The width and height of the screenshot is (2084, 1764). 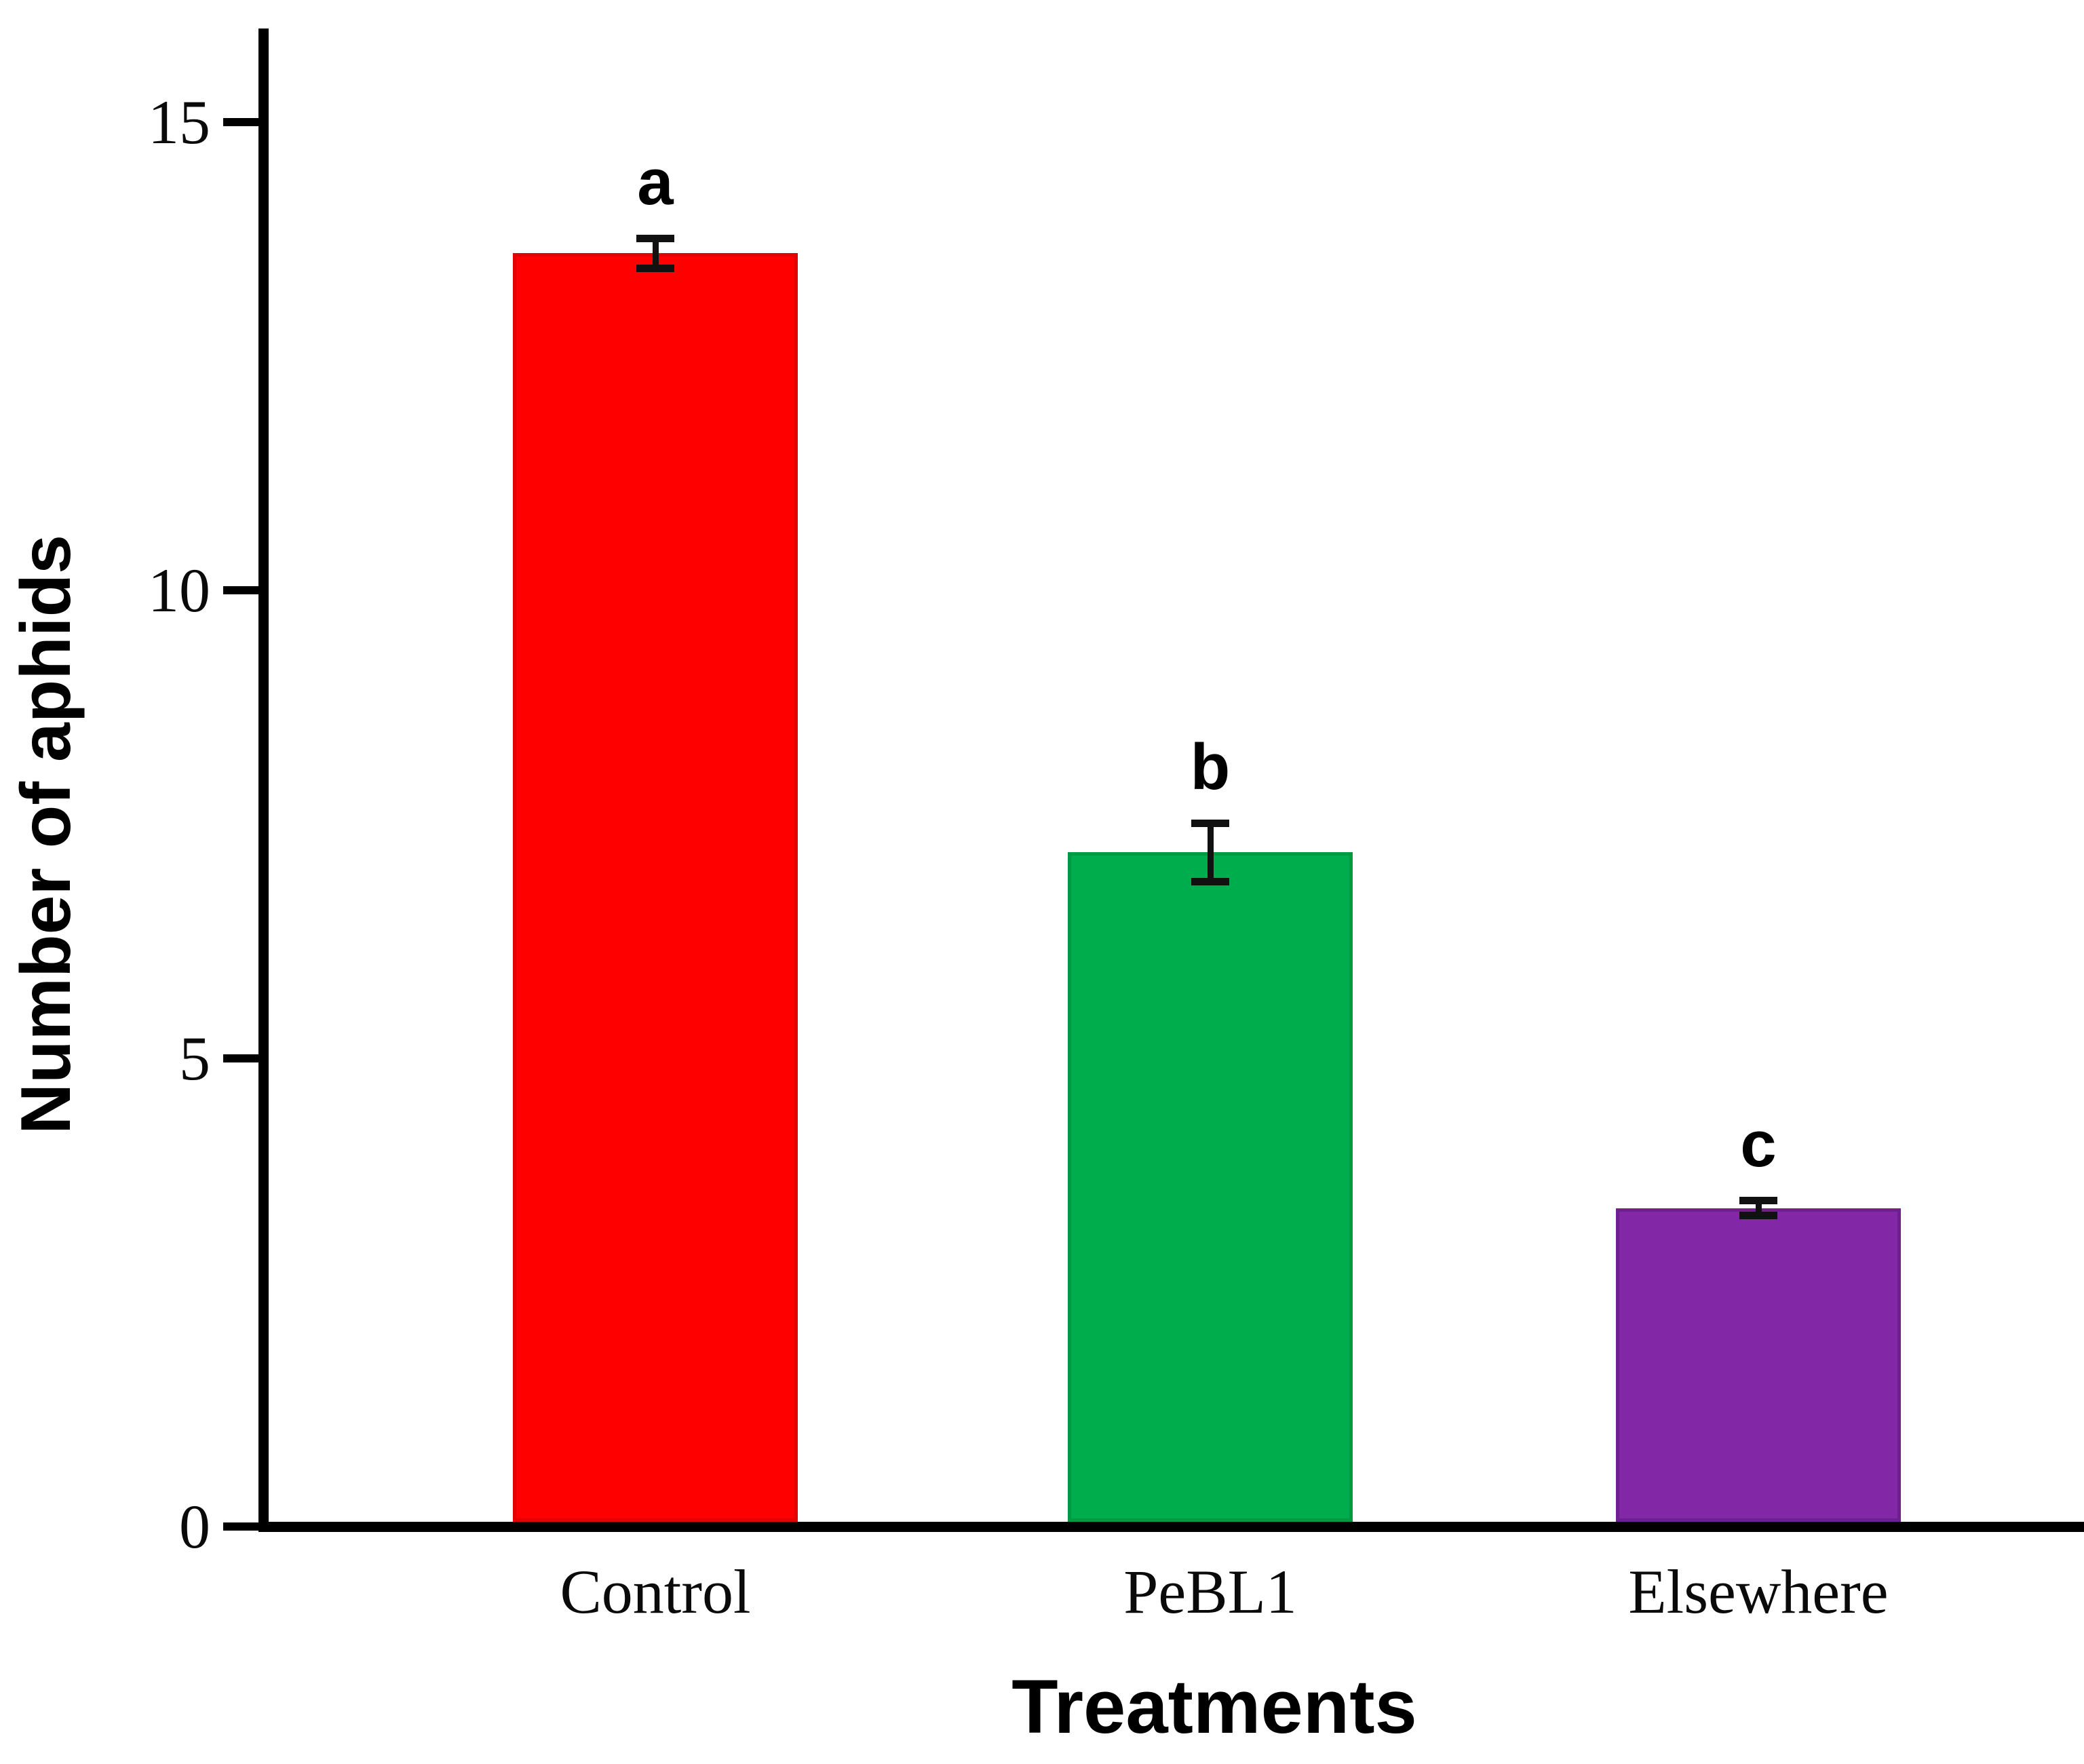 What do you see at coordinates (1758, 1208) in the screenshot?
I see `error-bar-elsewhere` at bounding box center [1758, 1208].